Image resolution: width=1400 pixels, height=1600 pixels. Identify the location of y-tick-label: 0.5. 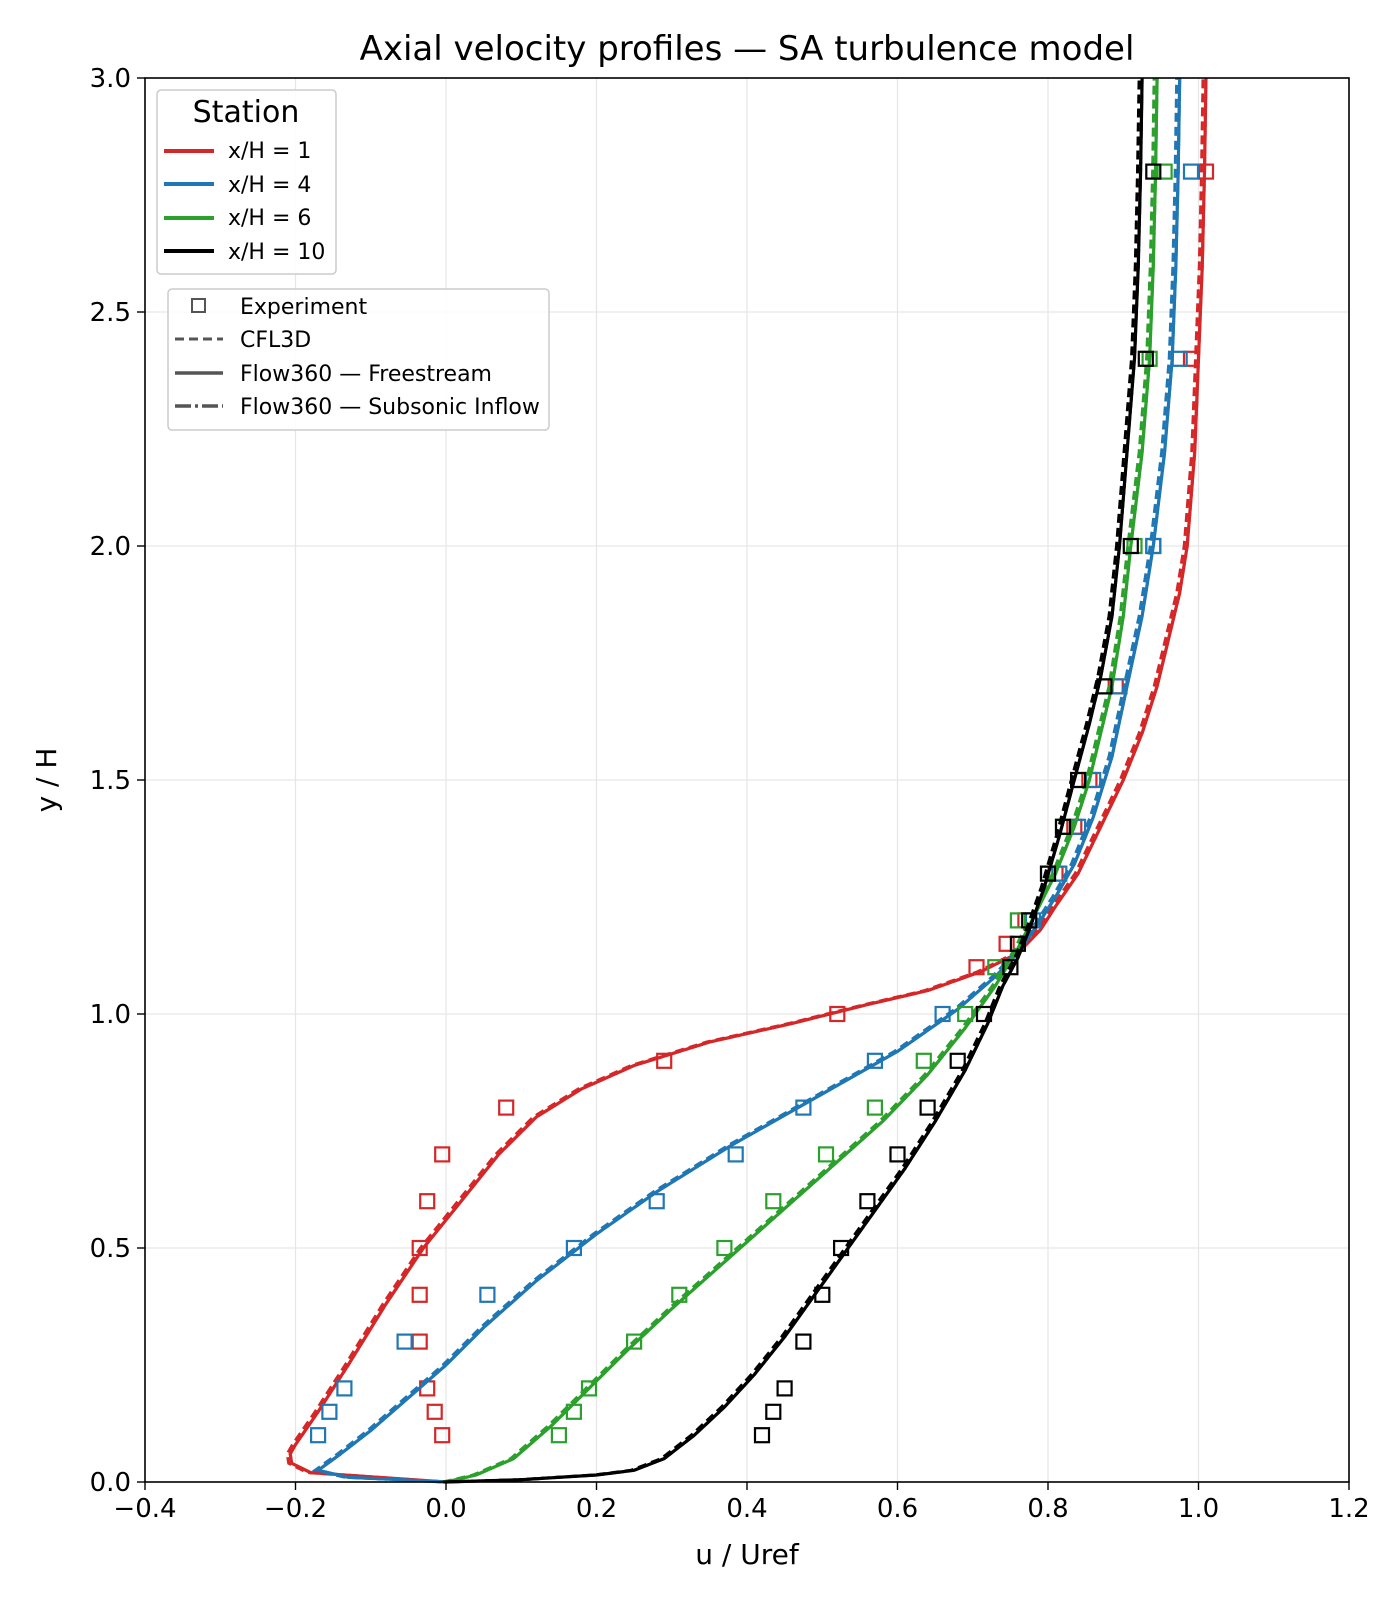
(110, 1249).